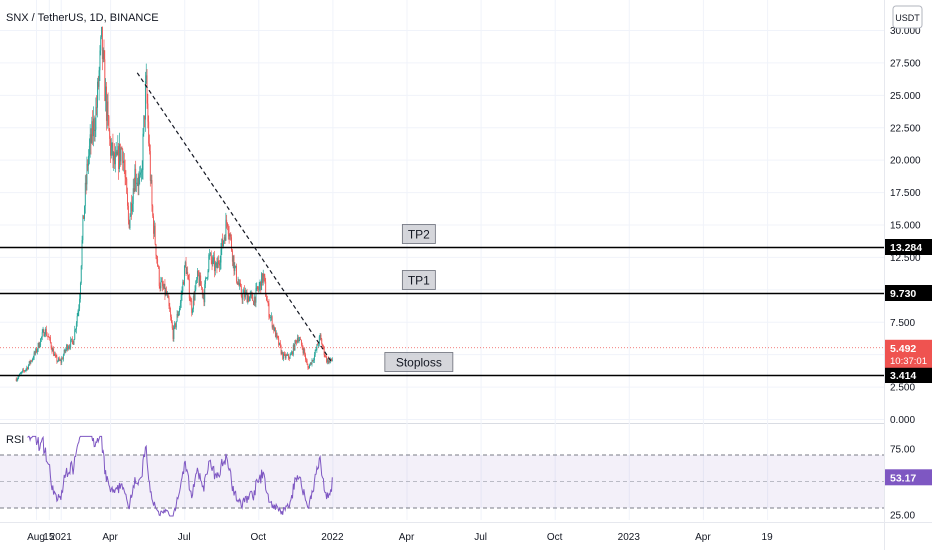  I want to click on level-label-box, so click(418, 234).